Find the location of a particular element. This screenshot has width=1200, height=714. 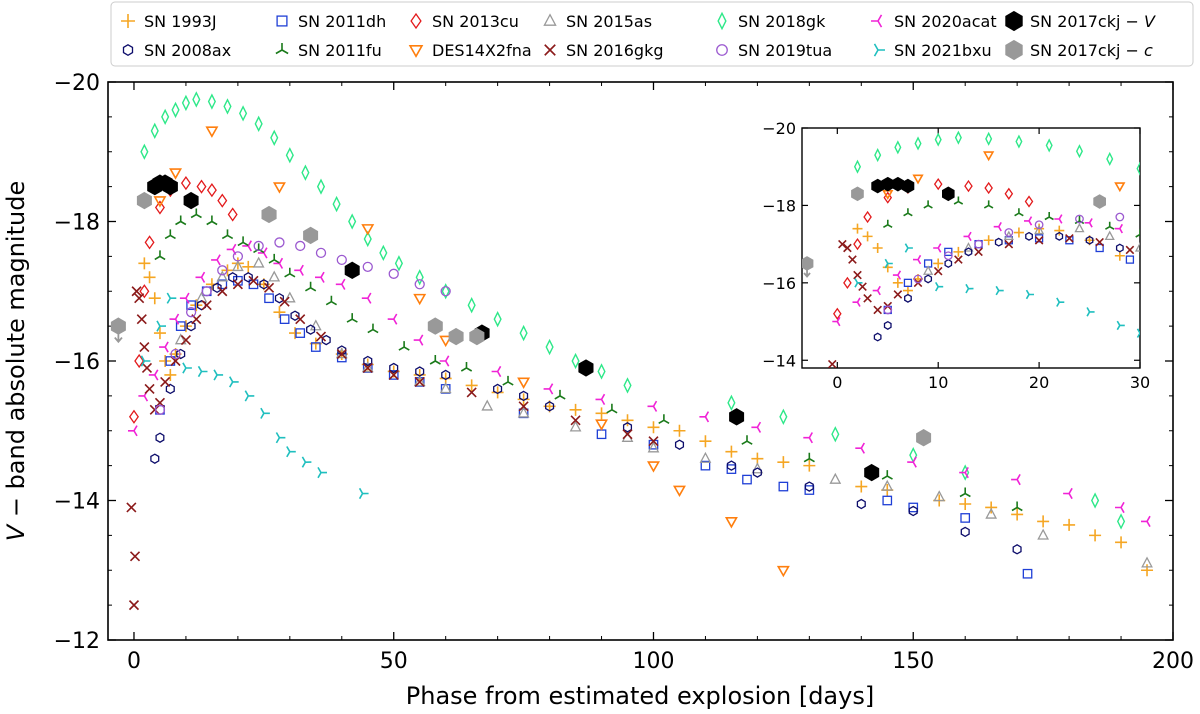

legend-label: SN 2008ax is located at coordinates (187, 50).